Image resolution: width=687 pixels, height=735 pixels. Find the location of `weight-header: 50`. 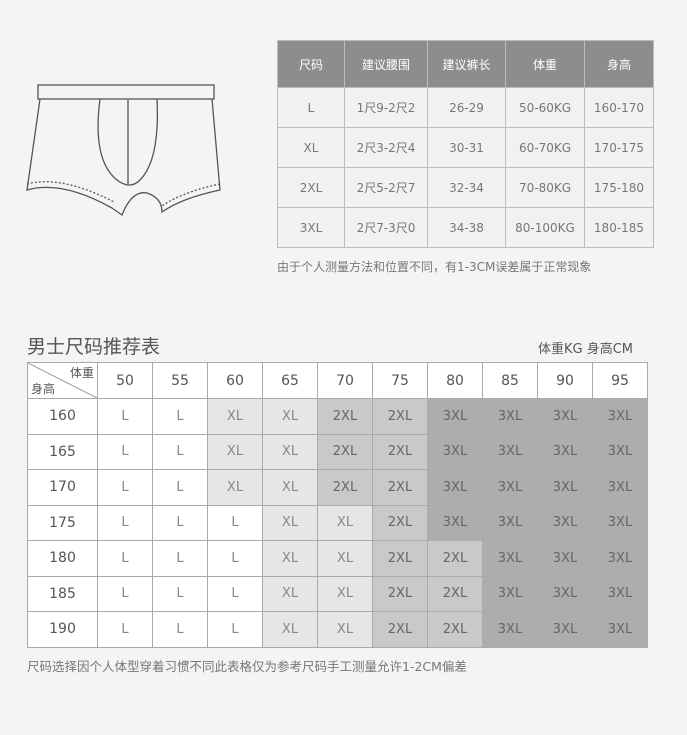

weight-header: 50 is located at coordinates (125, 380).